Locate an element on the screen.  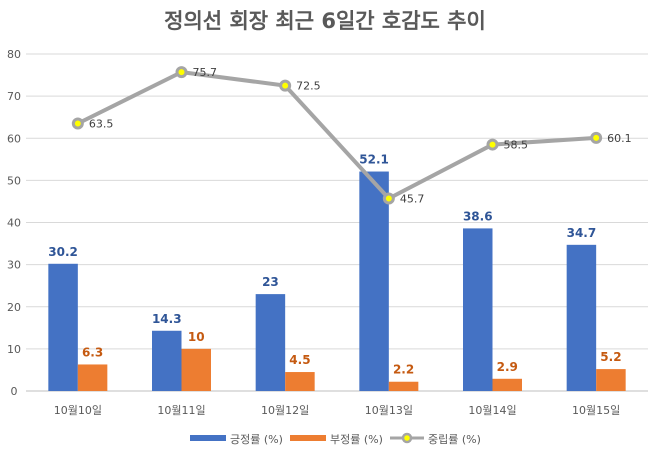
data-label-positive: 30.2 is located at coordinates (63, 252).